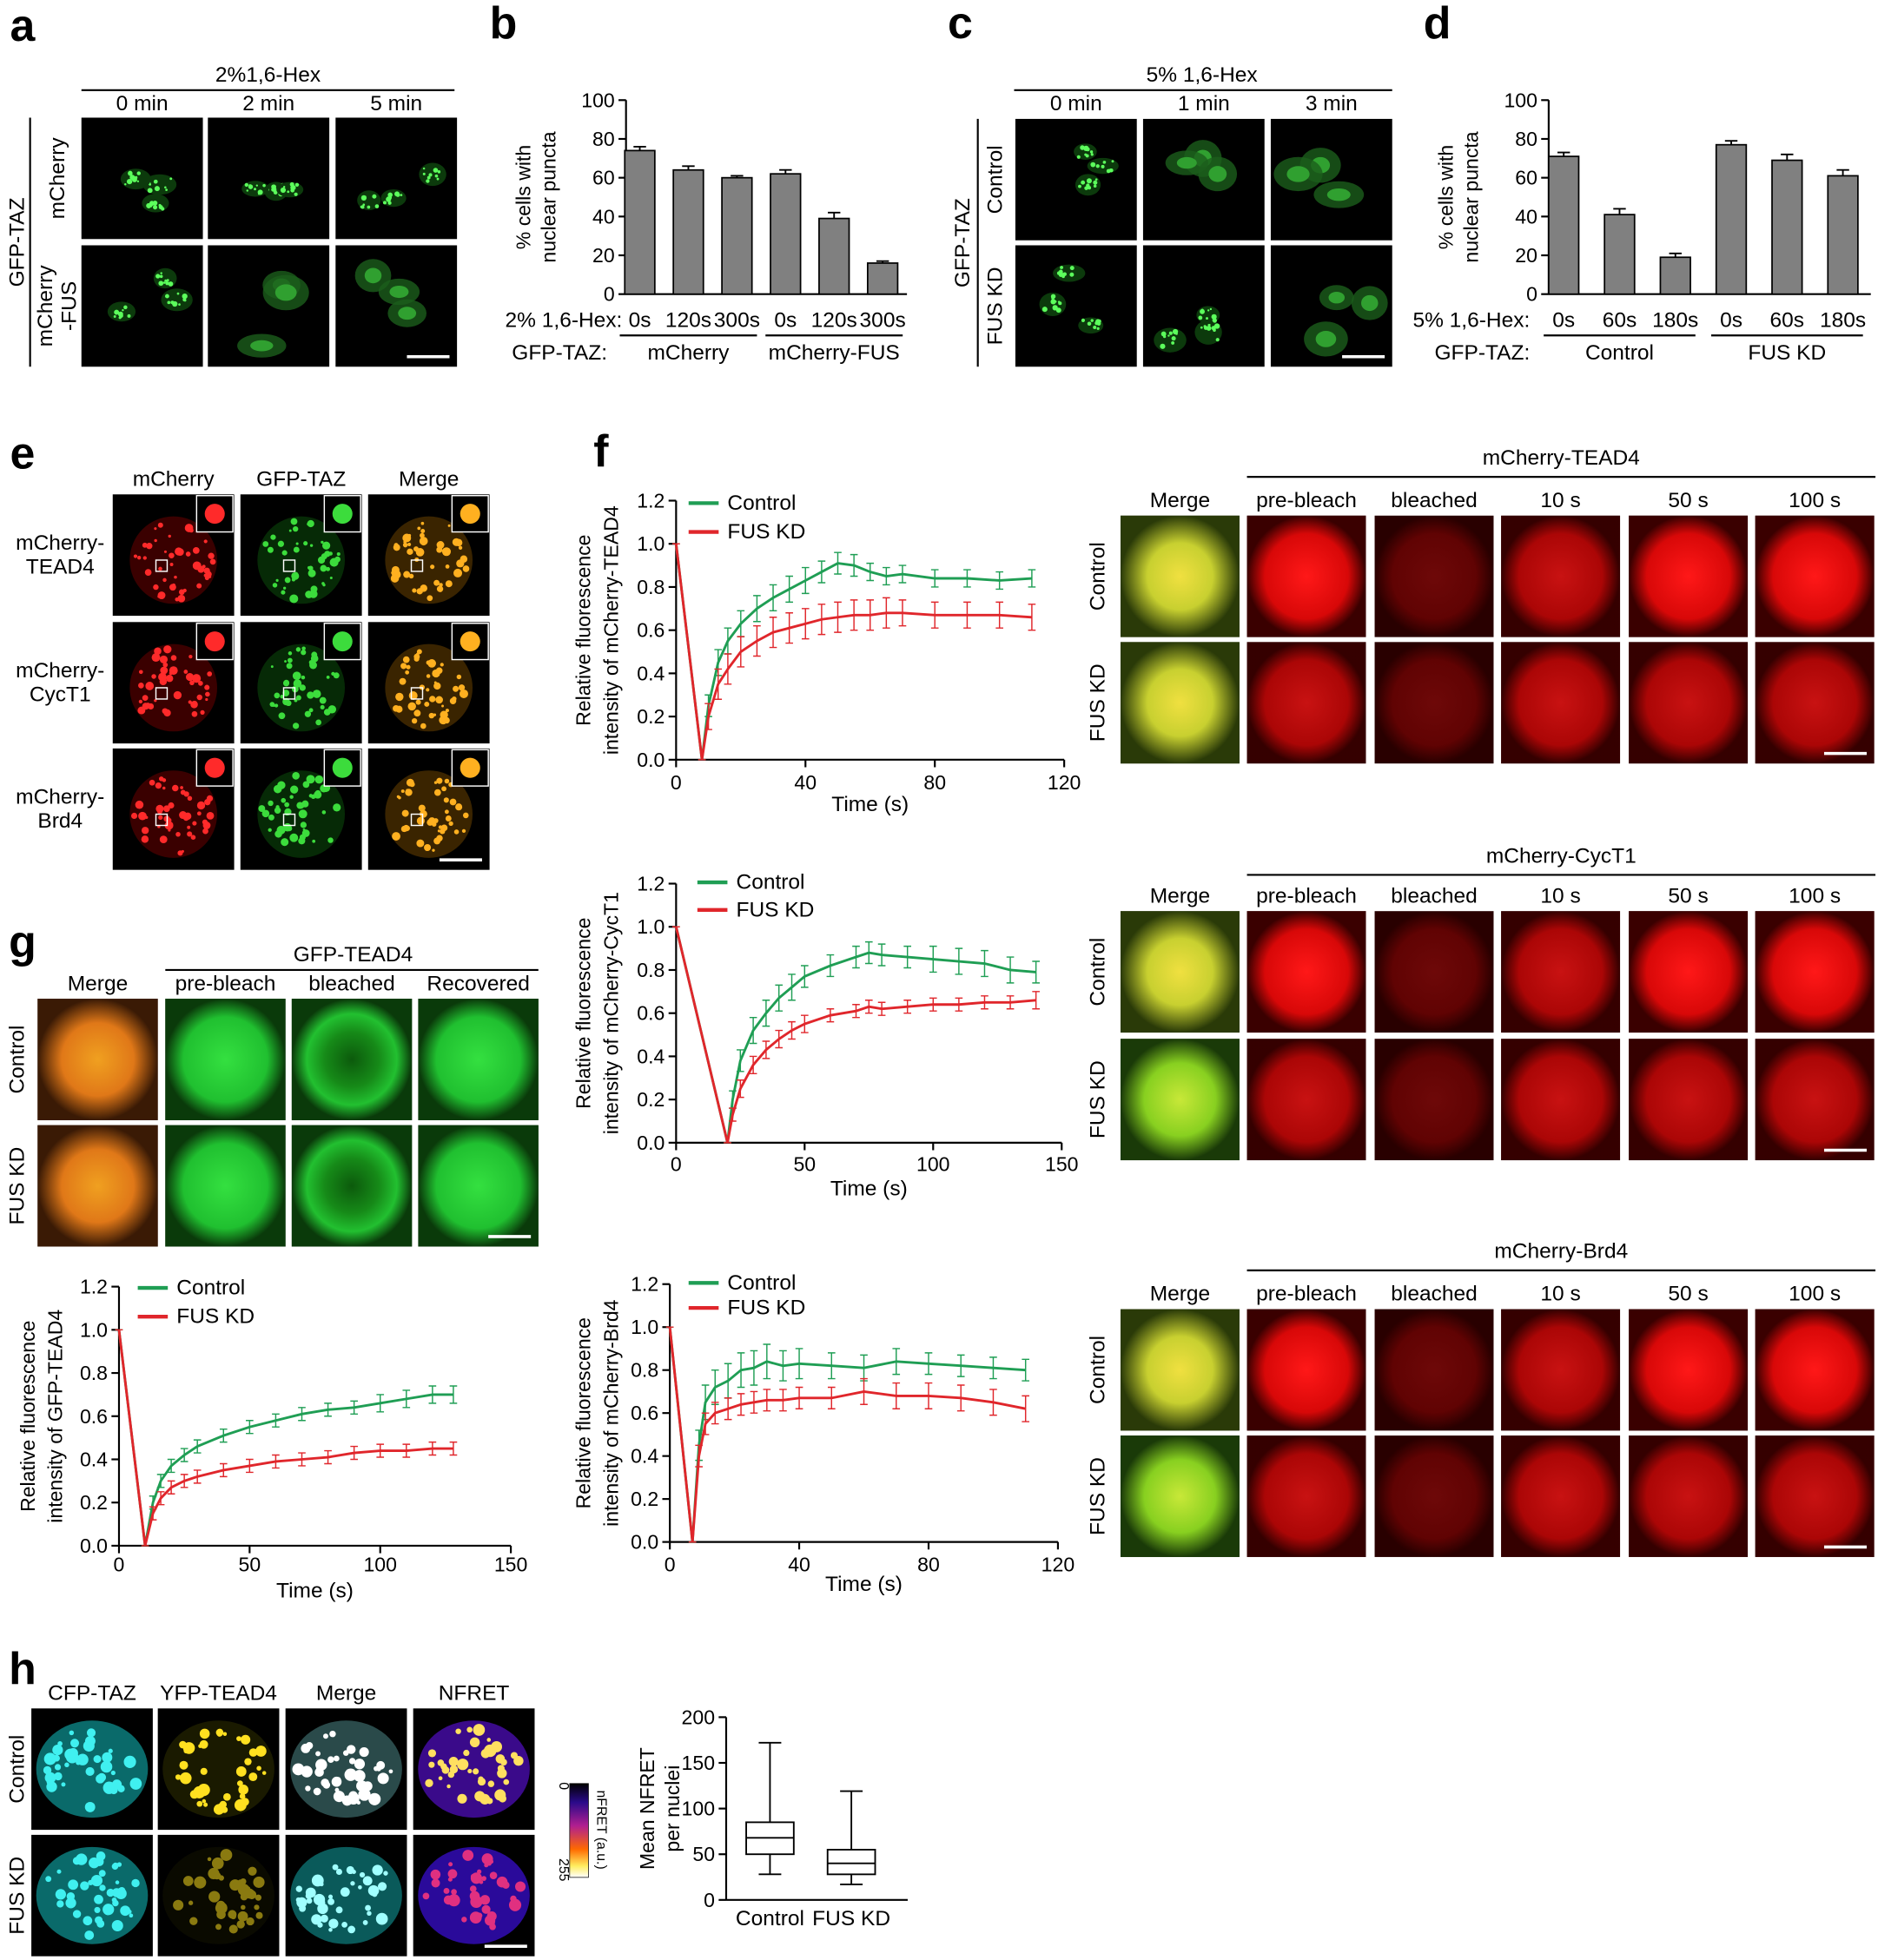  I want to click on y-tick-label: 0.0, so click(94, 1545).